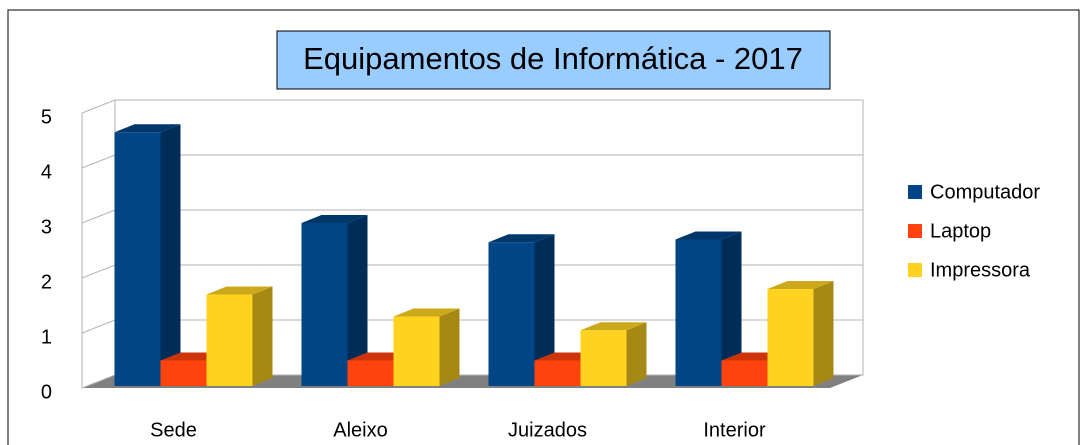 The height and width of the screenshot is (445, 1086). What do you see at coordinates (46, 172) in the screenshot?
I see `y-tick-label: 4` at bounding box center [46, 172].